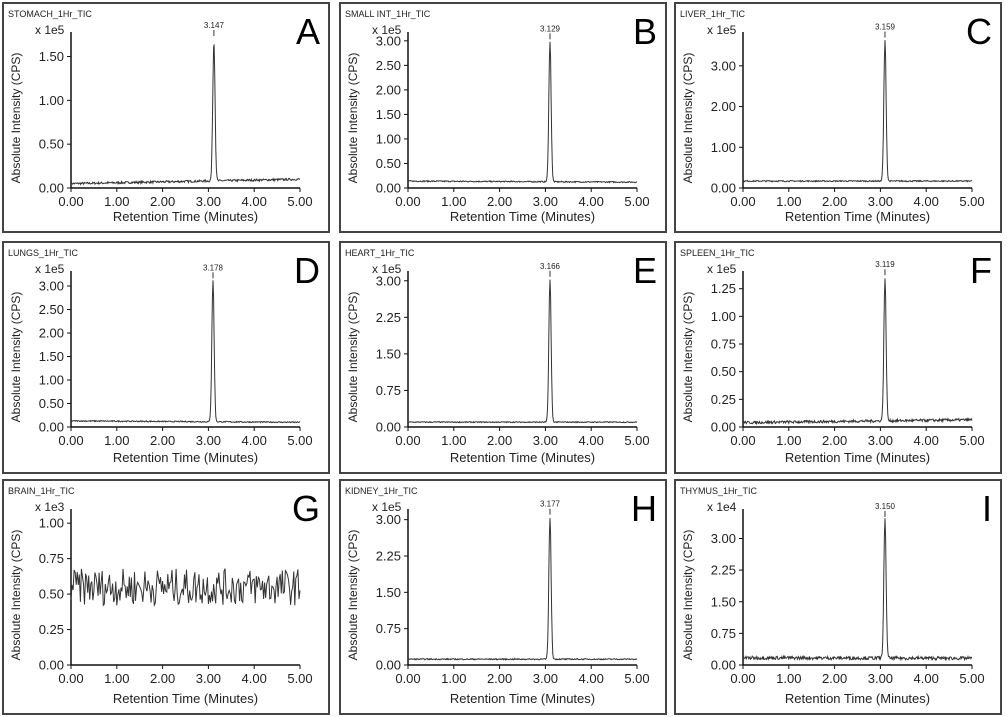  Describe the element at coordinates (50, 30) in the screenshot. I see `y-scale-label: x 1e5` at that location.